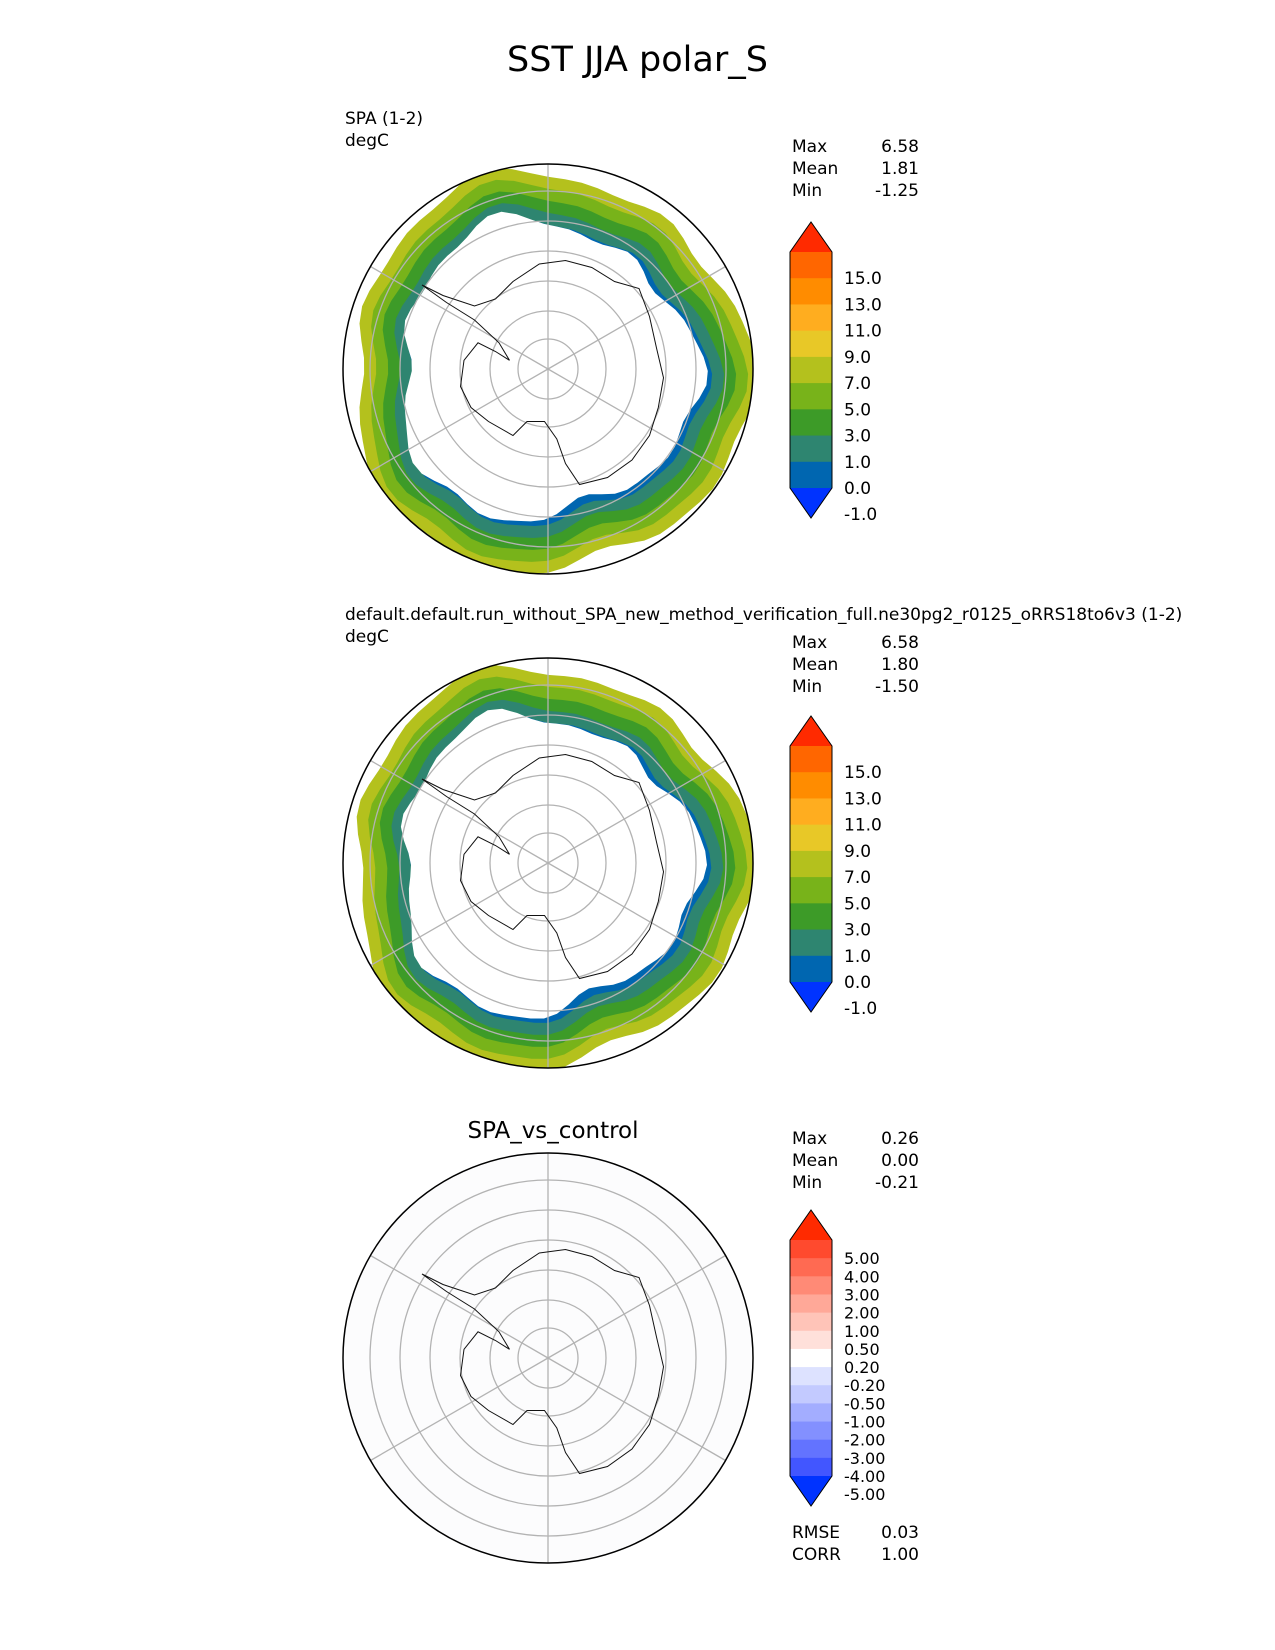  Describe the element at coordinates (810, 1139) in the screenshot. I see `stat-label: Max` at that location.